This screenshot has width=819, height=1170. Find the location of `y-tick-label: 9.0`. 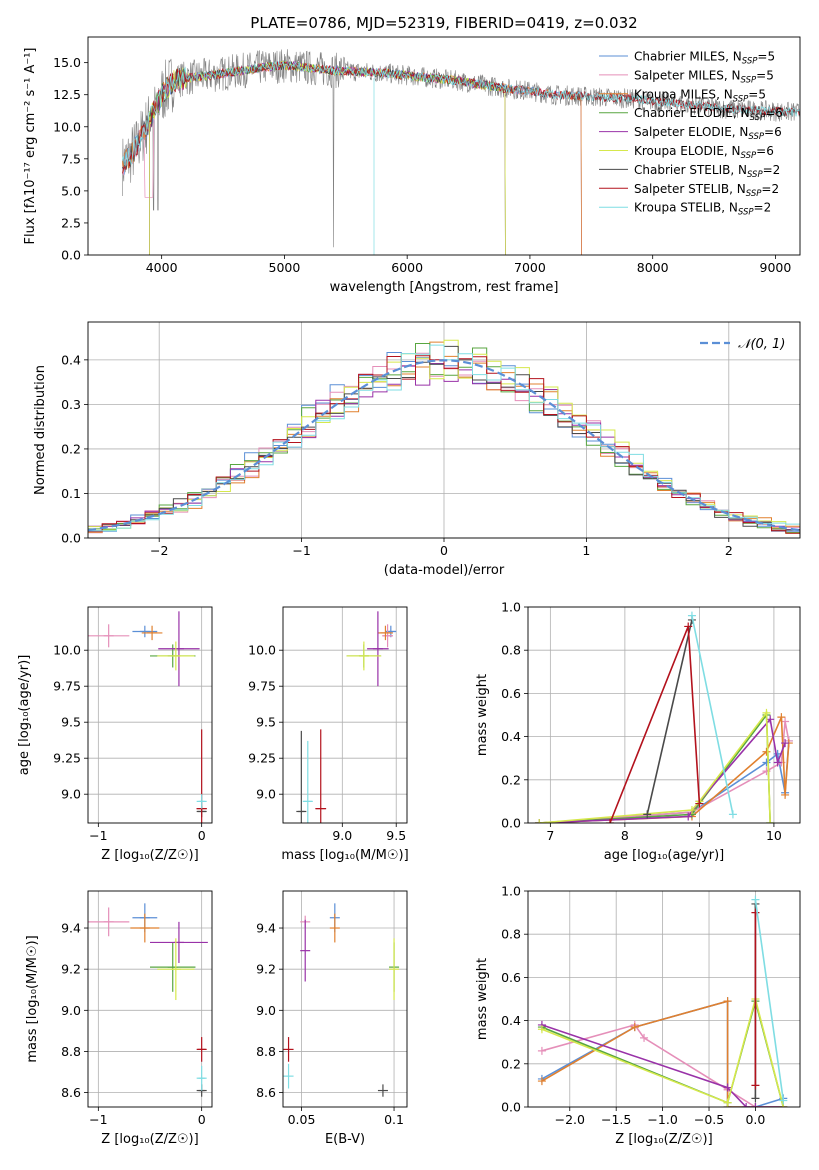

y-tick-label: 9.0 is located at coordinates (266, 1010).